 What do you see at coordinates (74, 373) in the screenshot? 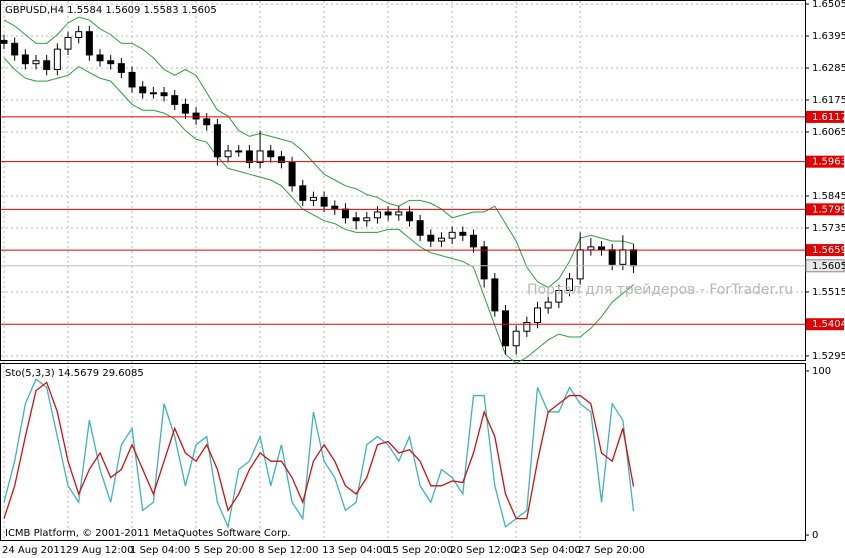
I see `stoch-title: Sto(5,3,3) 14.5679 29.6085` at bounding box center [74, 373].